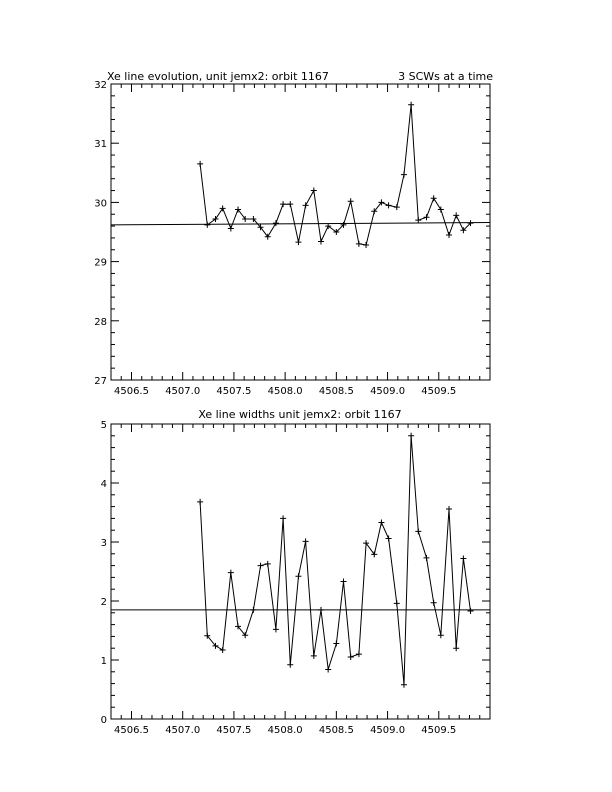 The height and width of the screenshot is (792, 612). What do you see at coordinates (233, 391) in the screenshot?
I see `top-x-tick-label: 4507.5` at bounding box center [233, 391].